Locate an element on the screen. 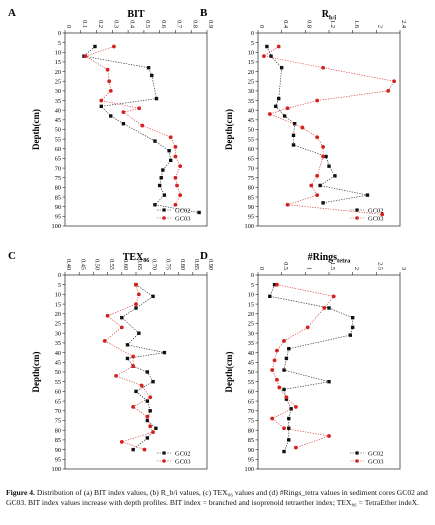 The width and height of the screenshot is (435, 525). x-tick-label: 0.1 is located at coordinates (84, 24).